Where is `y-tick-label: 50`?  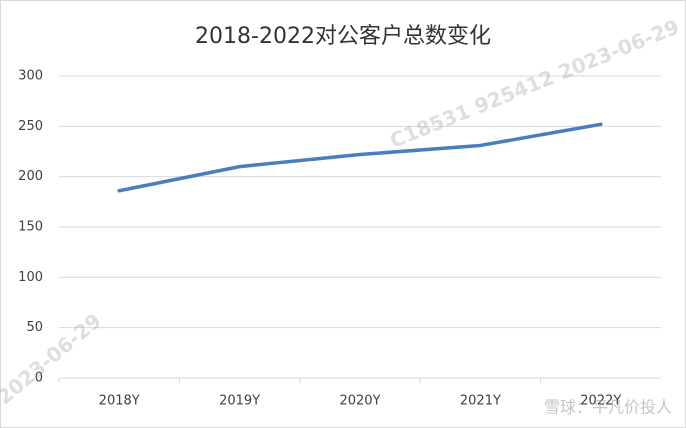 y-tick-label: 50 is located at coordinates (34, 327).